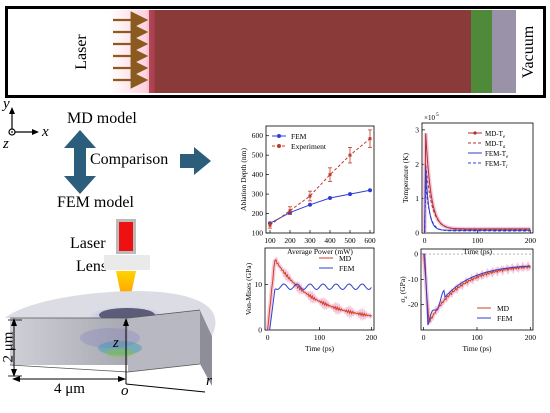 This screenshot has height=413, width=550. Describe the element at coordinates (102, 118) in the screenshot. I see `md-model-label: MD model` at that location.